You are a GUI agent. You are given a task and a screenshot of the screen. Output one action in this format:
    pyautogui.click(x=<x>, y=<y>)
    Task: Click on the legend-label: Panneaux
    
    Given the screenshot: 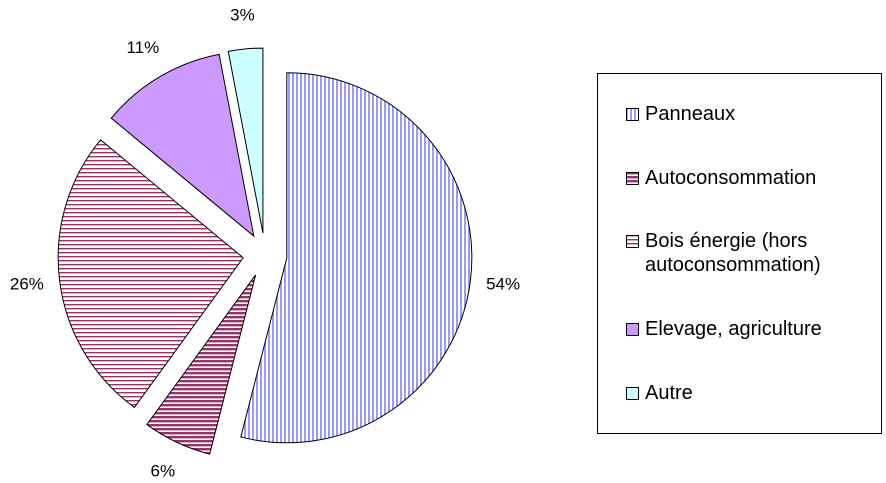 What is the action you would take?
    pyautogui.click(x=690, y=113)
    